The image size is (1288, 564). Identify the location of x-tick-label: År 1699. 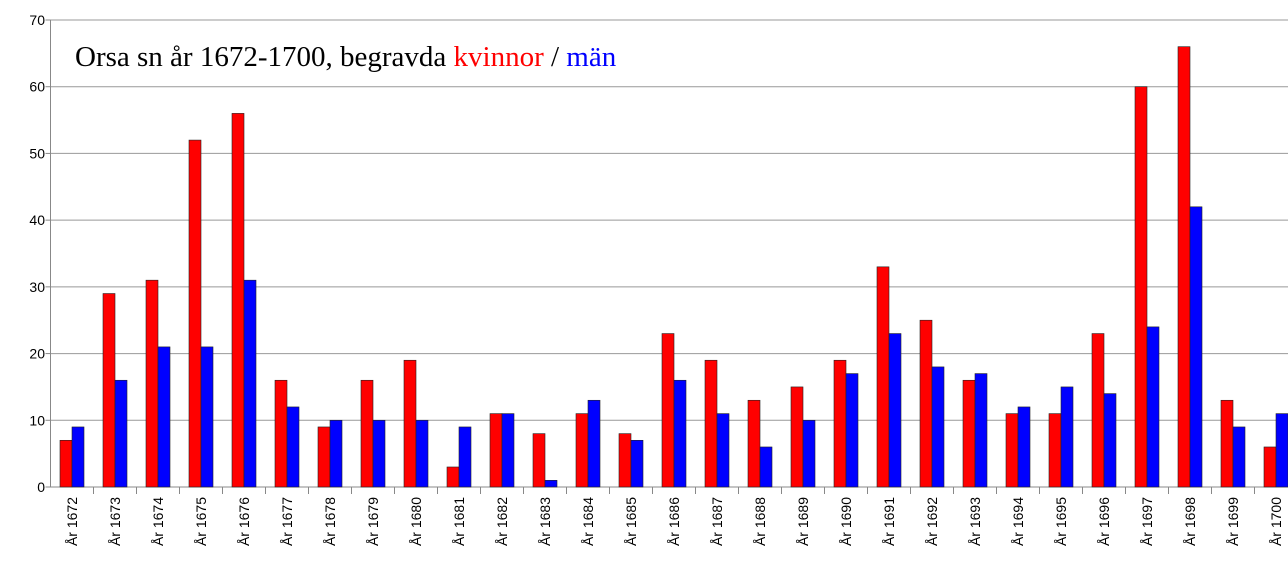
(1233, 521).